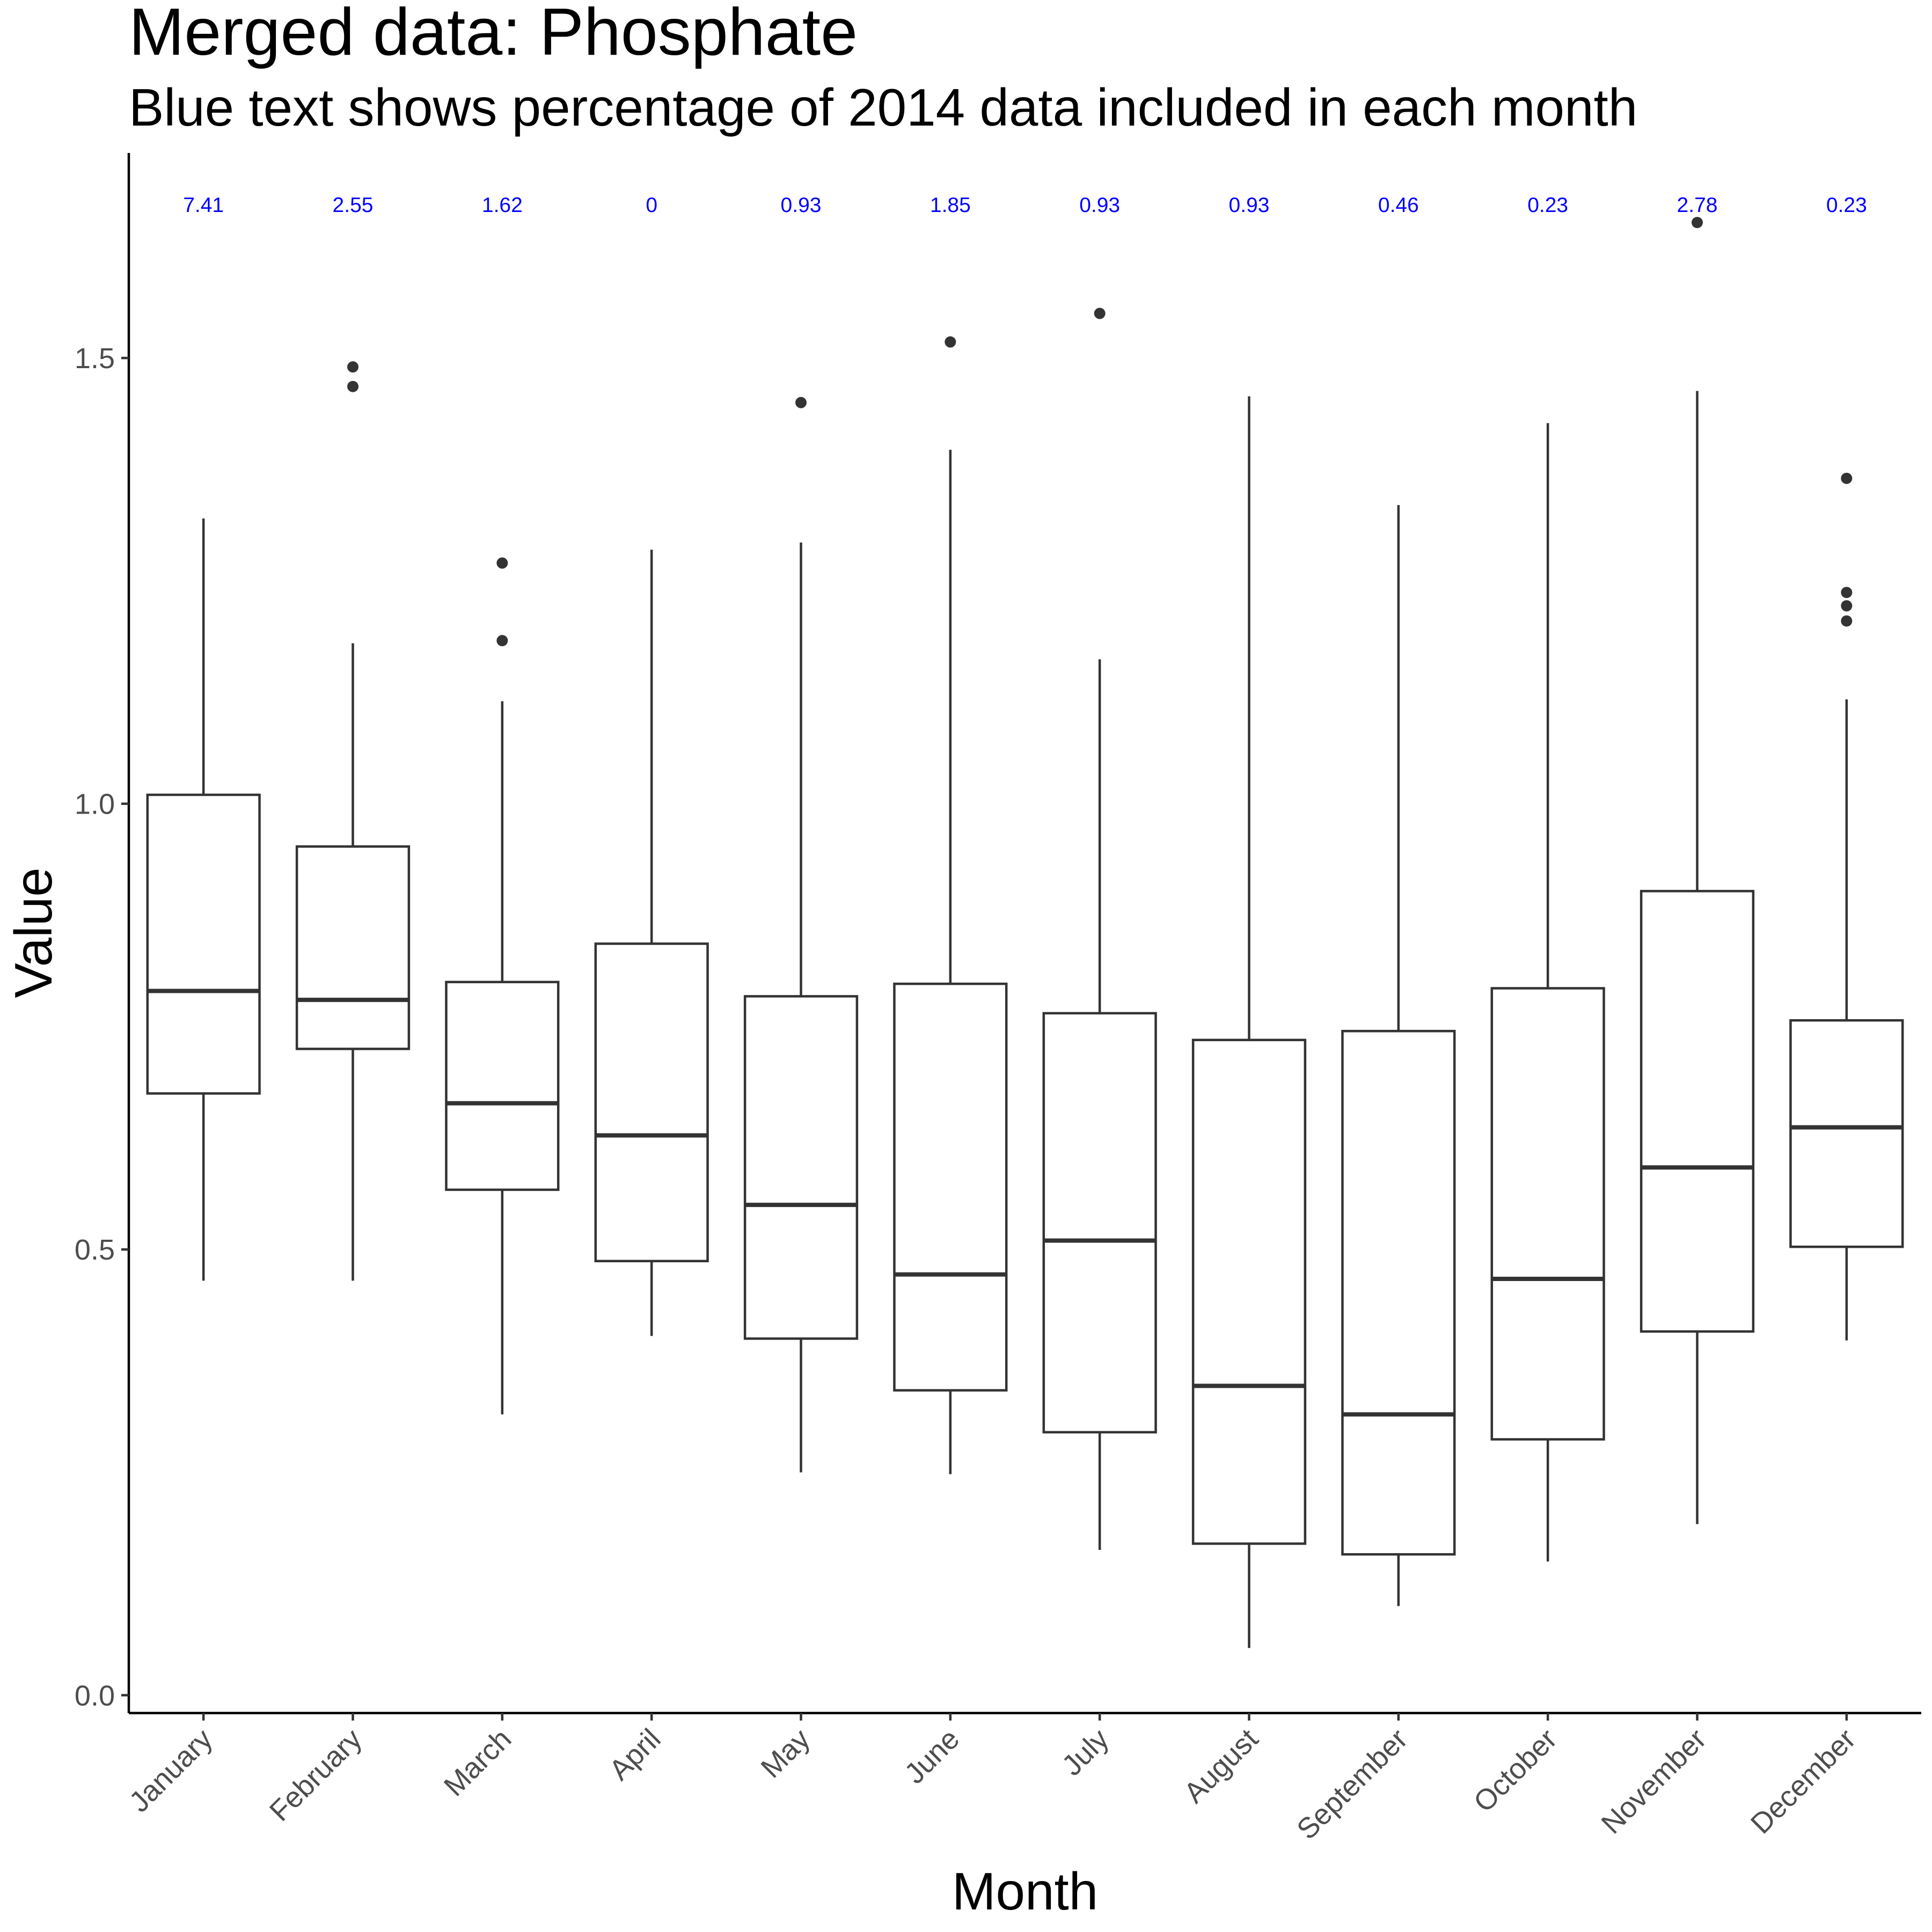 This screenshot has width=1932, height=1932. What do you see at coordinates (1099, 205) in the screenshot?
I see `pct-label-july: 0.93` at bounding box center [1099, 205].